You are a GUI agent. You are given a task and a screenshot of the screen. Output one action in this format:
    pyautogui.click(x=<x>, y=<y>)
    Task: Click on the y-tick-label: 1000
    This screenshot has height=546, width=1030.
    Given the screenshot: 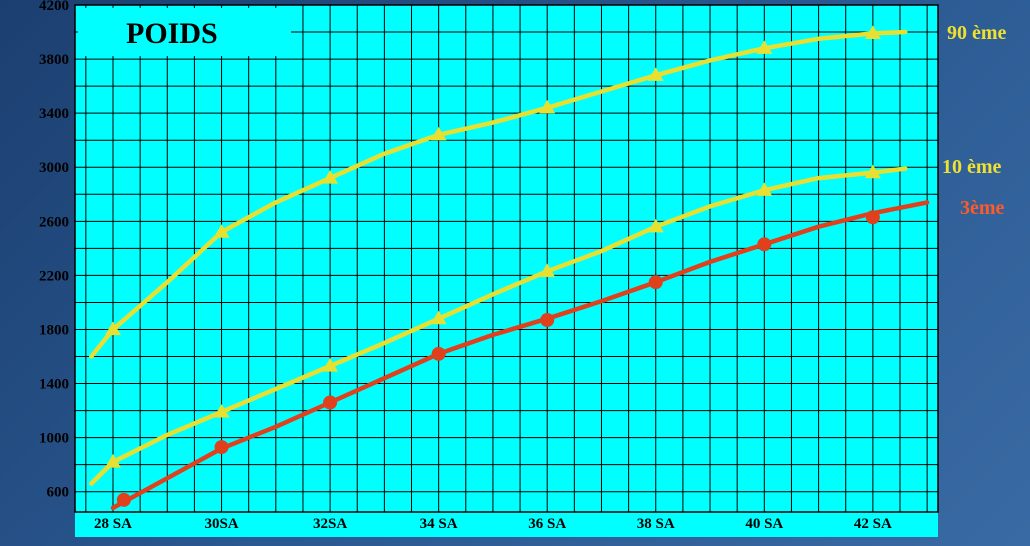 What is the action you would take?
    pyautogui.click(x=54, y=439)
    